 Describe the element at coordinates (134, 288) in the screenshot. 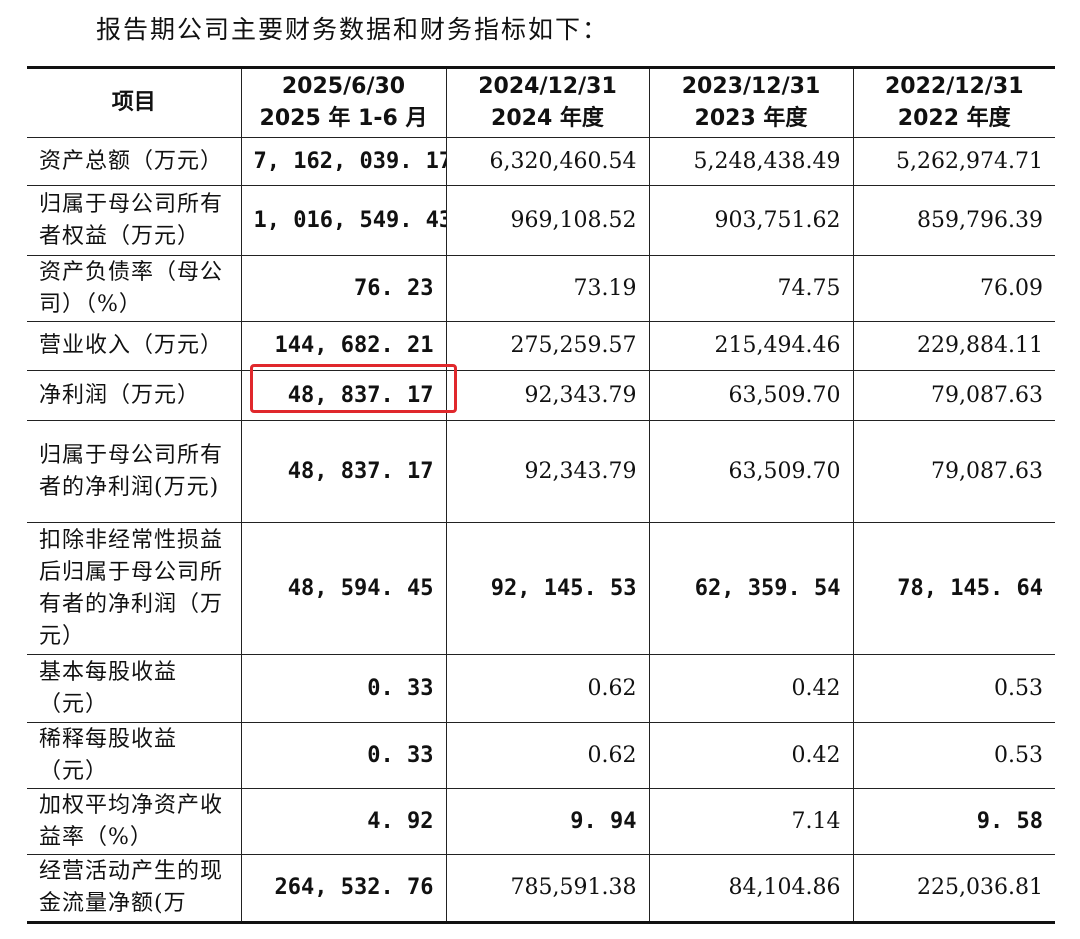

I see `row-label: 资产负债率（母公司）（%）` at that location.